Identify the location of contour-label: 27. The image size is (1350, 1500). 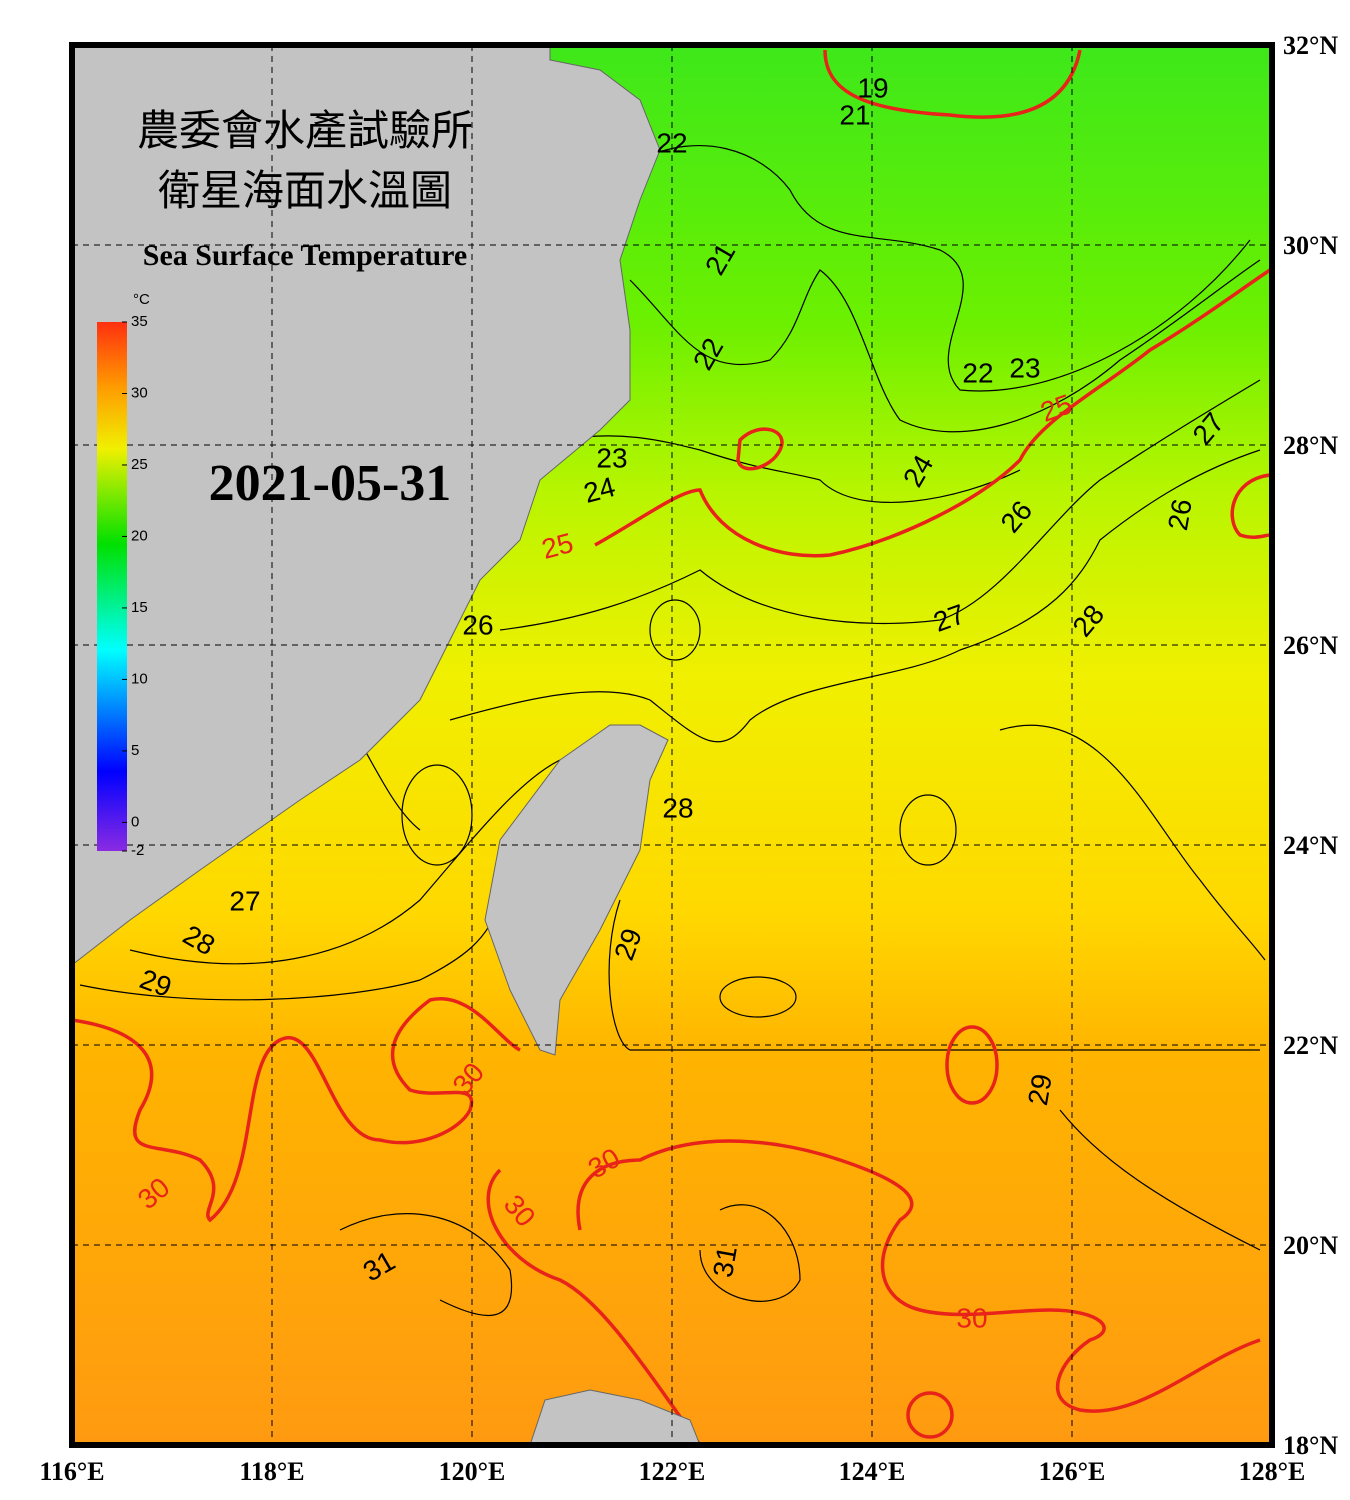
(244, 900).